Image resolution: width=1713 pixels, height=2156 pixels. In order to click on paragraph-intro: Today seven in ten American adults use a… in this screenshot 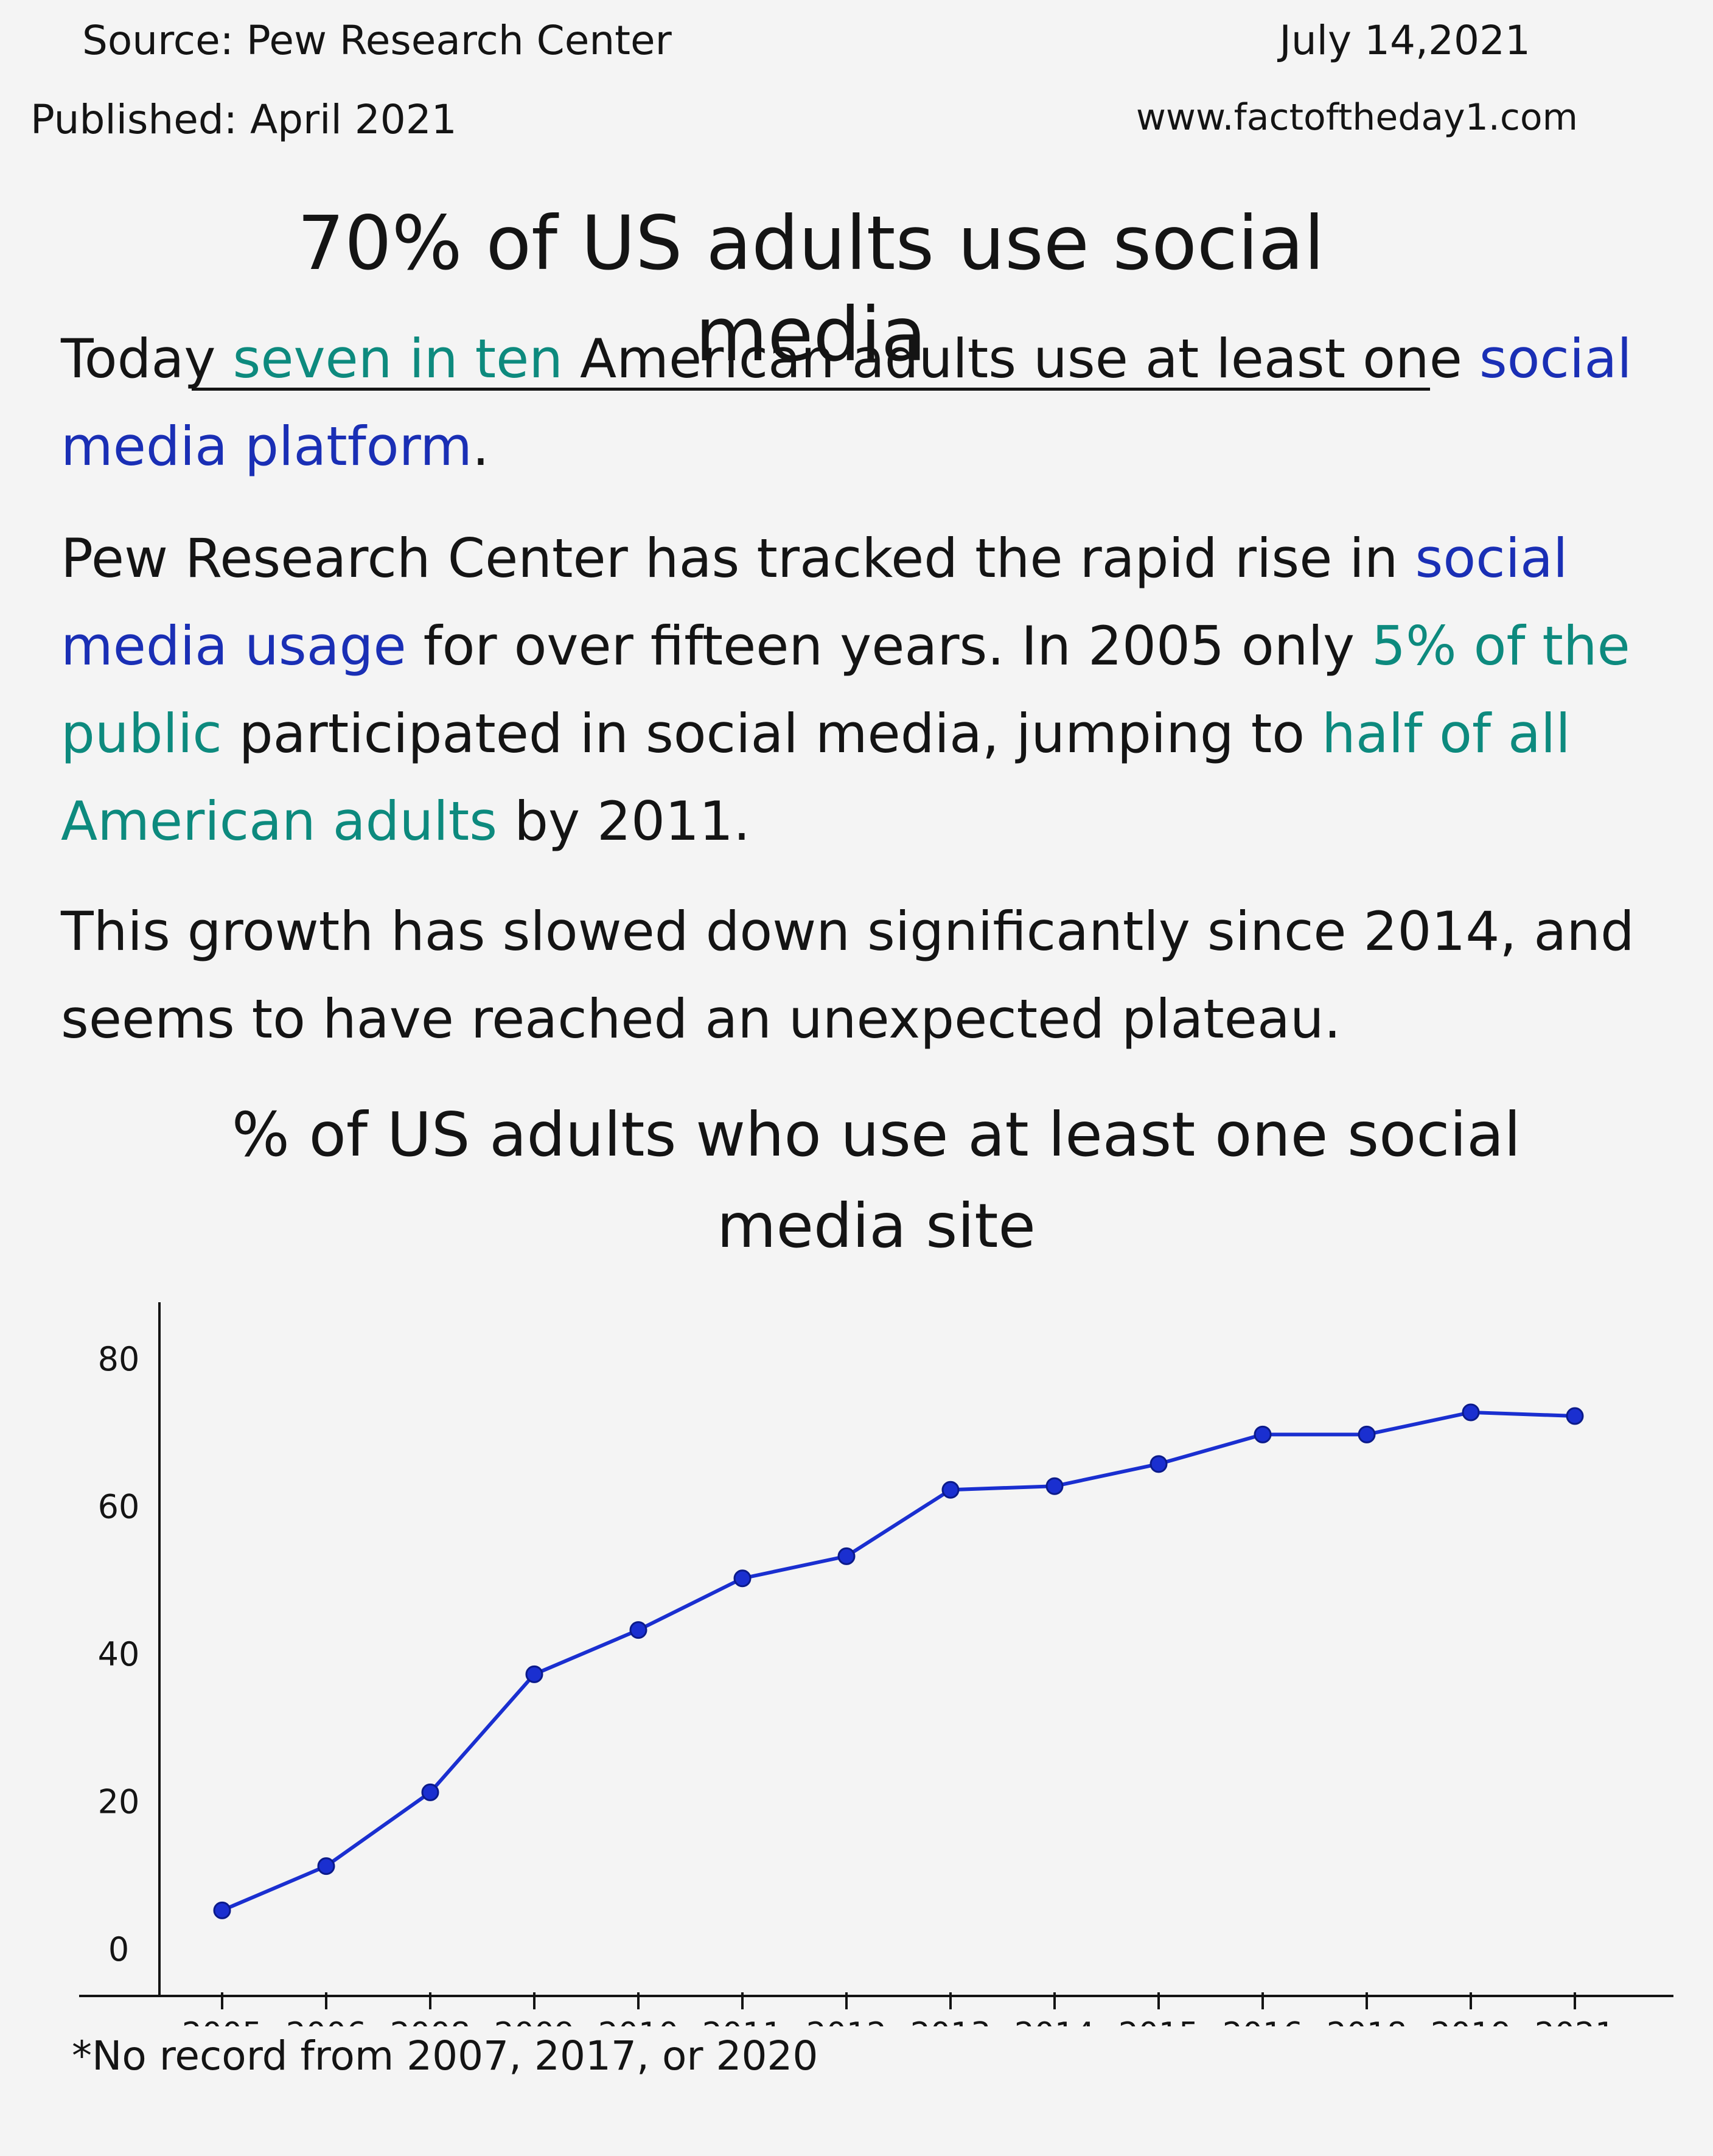, I will do `click(858, 402)`.